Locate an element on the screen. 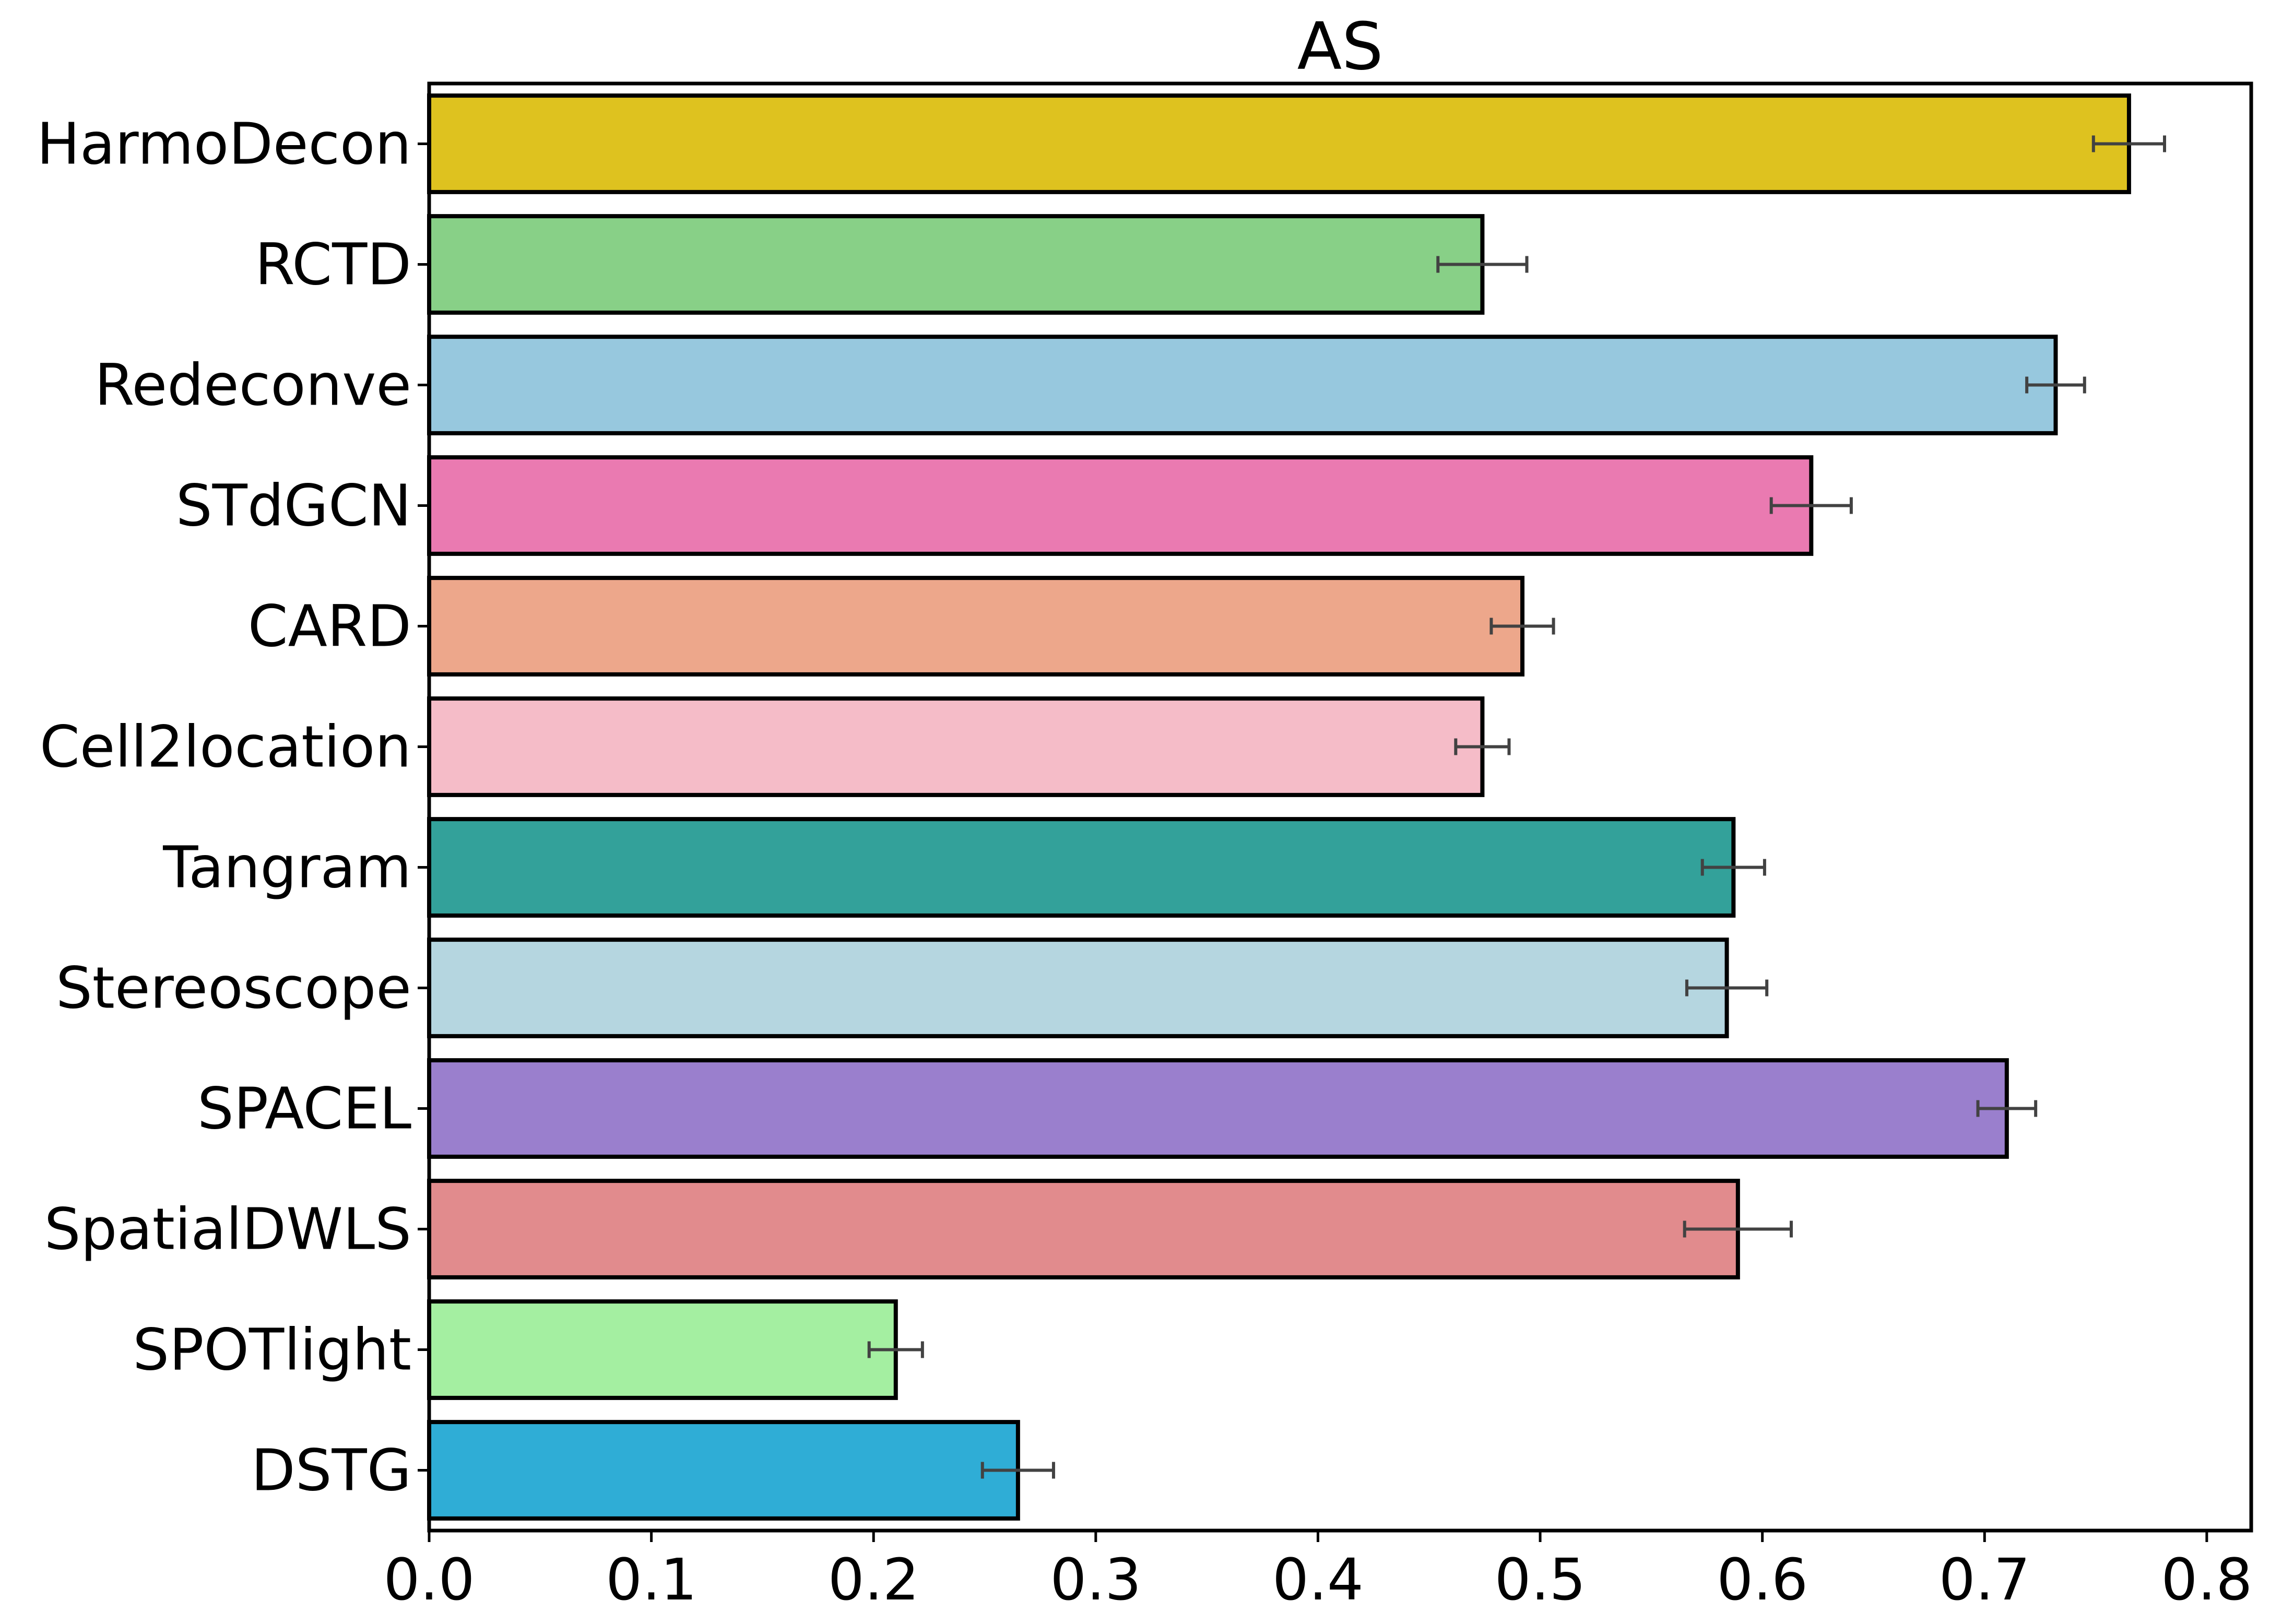  x-axis-ticks: 0.0 0.1 0.2 0.3 0.4 0.5 0.6 0.7 0.8 is located at coordinates (1318, 1572).